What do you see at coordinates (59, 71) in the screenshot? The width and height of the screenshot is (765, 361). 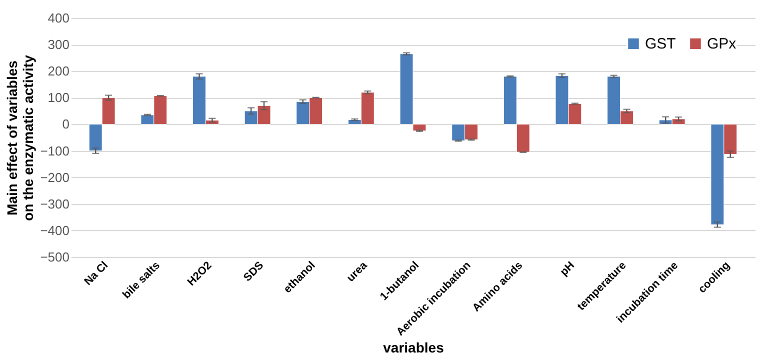 I see `y-tick-label: 200` at bounding box center [59, 71].